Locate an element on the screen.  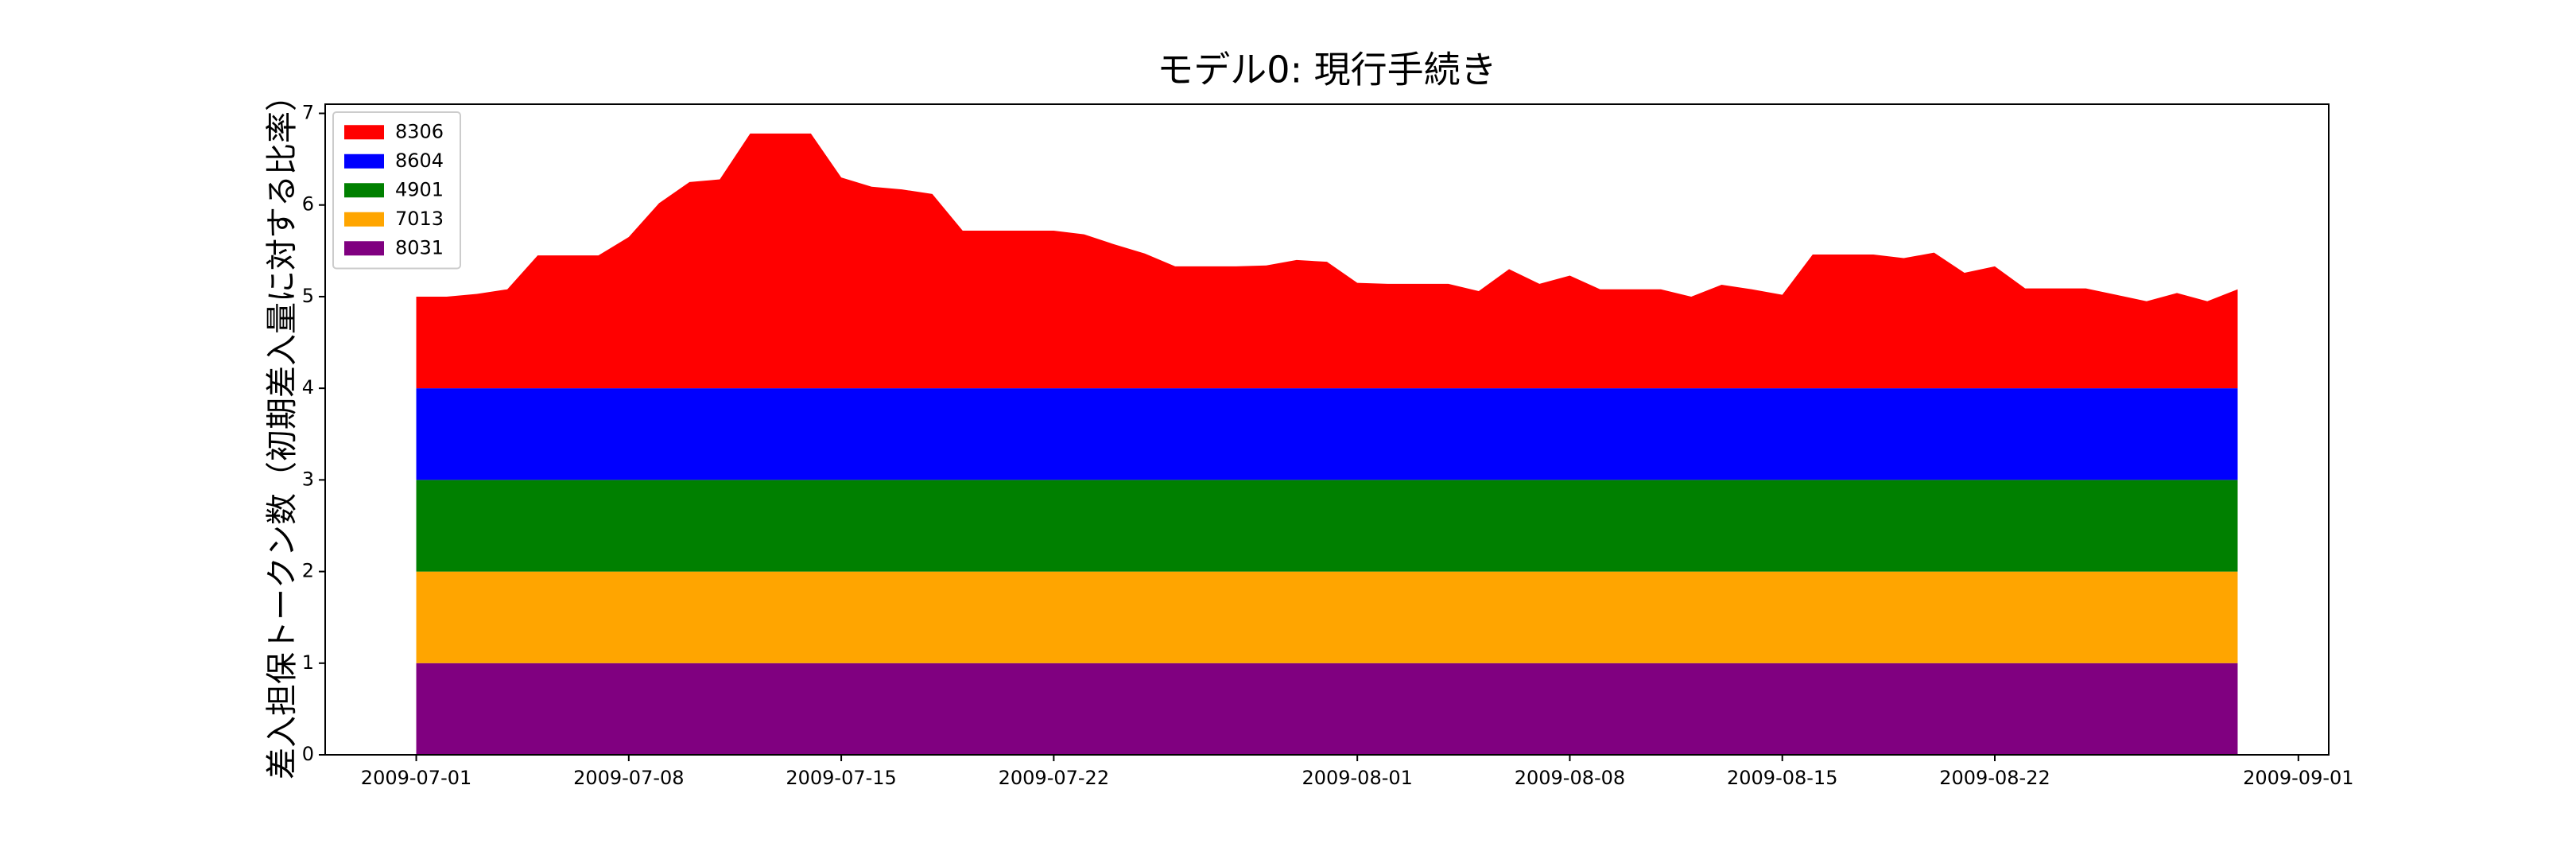
x-tick-label: 2009-07-22 is located at coordinates (1054, 778).